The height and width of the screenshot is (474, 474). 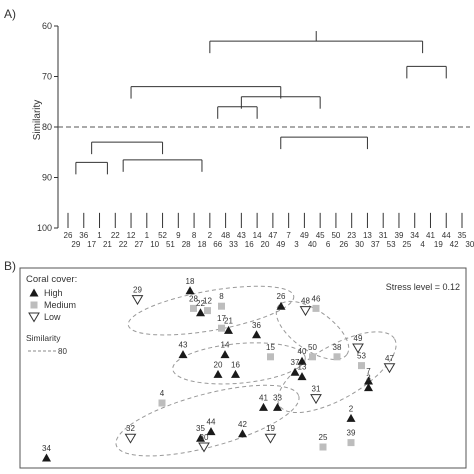 I want to click on dendrogram-leaf-label: 12, so click(x=131, y=235).